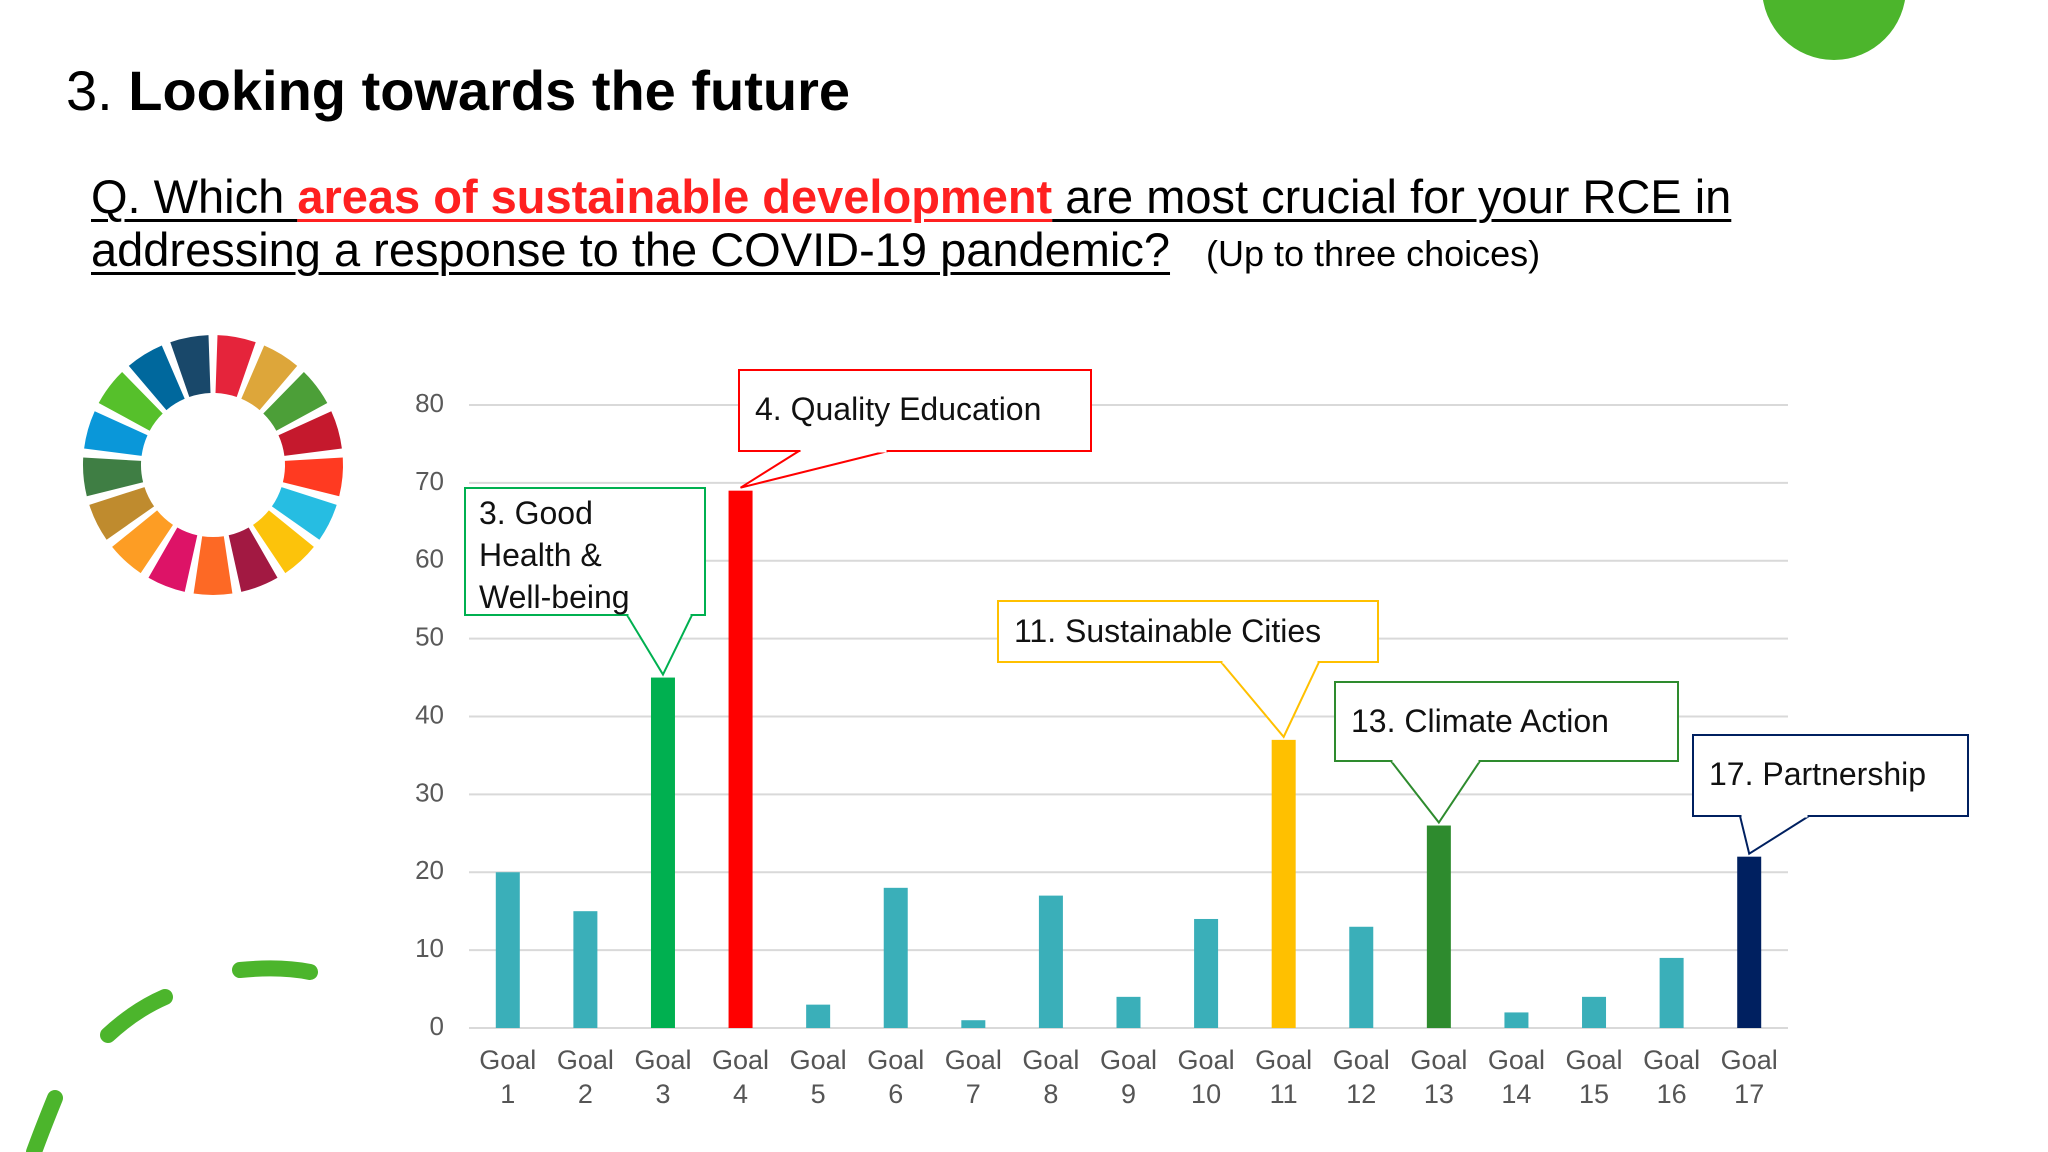 The height and width of the screenshot is (1152, 2048). I want to click on callout-text: 4. Quality Education, so click(898, 409).